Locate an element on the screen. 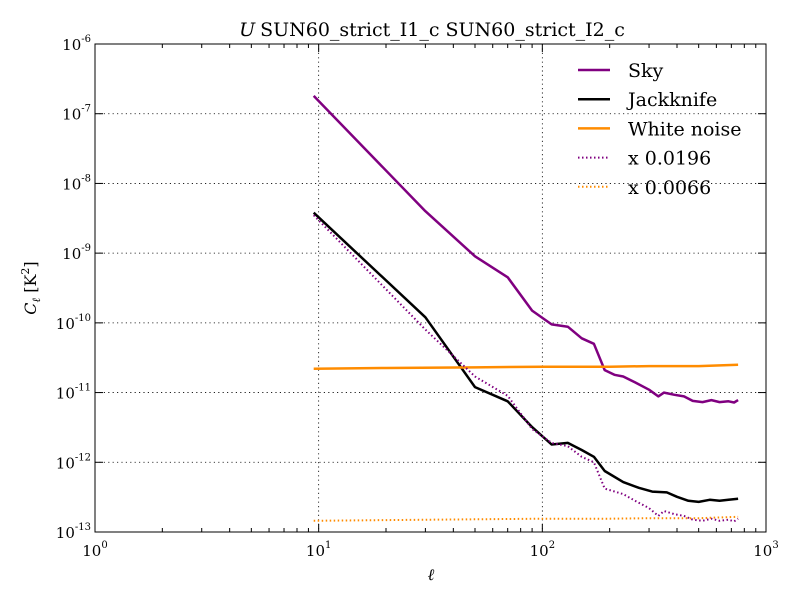 The image size is (800, 600). y-axis-label-unit-close: ] is located at coordinates (30, 264).